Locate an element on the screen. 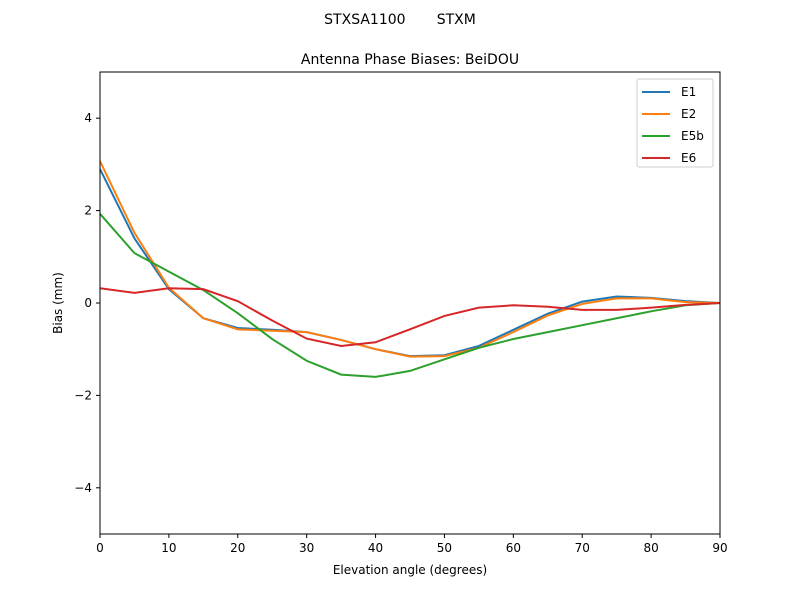 The height and width of the screenshot is (604, 800). legend-label: E6 is located at coordinates (688, 158).